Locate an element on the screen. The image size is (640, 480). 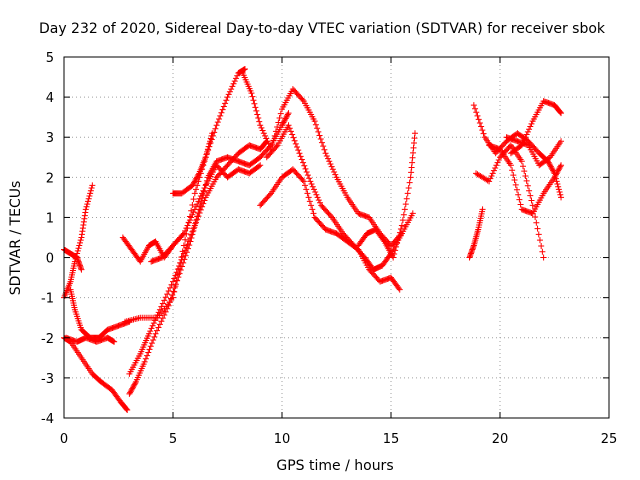
y-tick-label: 1 is located at coordinates (50, 218).